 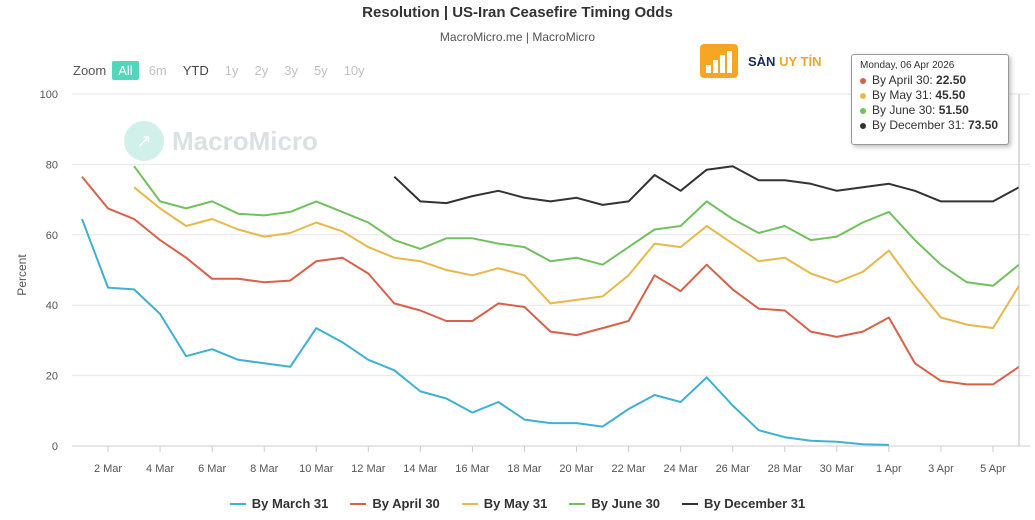 What do you see at coordinates (930, 80) in the screenshot?
I see `tooltip-row: By April 30: 22.50` at bounding box center [930, 80].